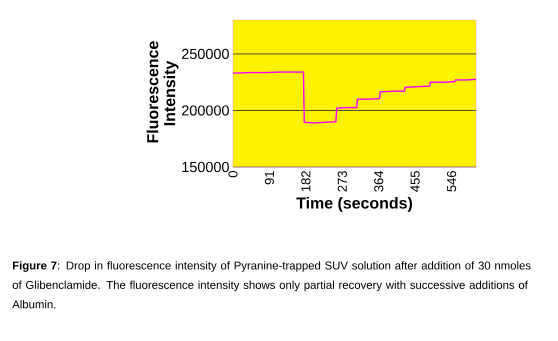  What do you see at coordinates (379, 181) in the screenshot?
I see `x-tick-label: 364` at bounding box center [379, 181].